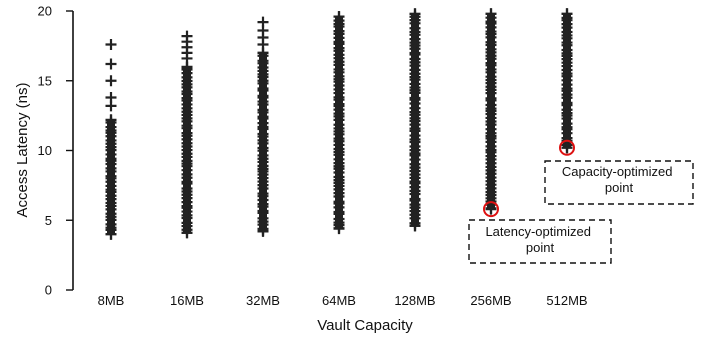 Image resolution: width=710 pixels, height=339 pixels. I want to click on capacity-callout-box, so click(619, 182).